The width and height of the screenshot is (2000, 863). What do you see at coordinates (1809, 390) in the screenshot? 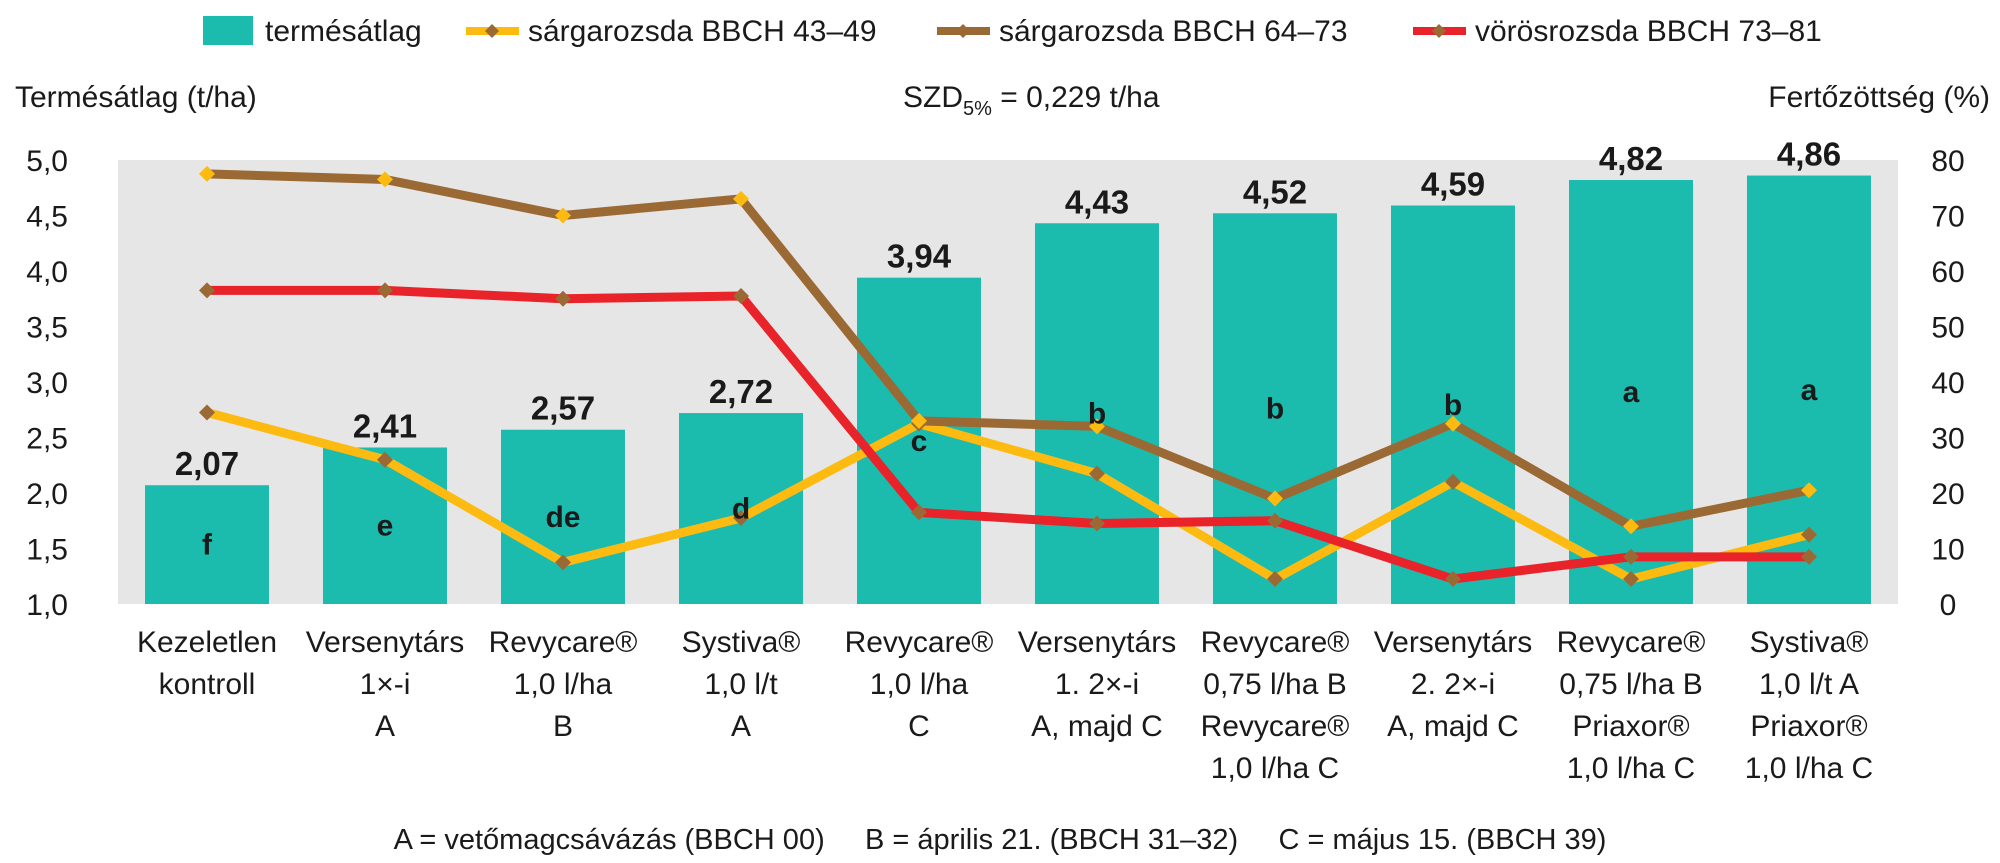
I see `significance-letter: a` at bounding box center [1809, 390].